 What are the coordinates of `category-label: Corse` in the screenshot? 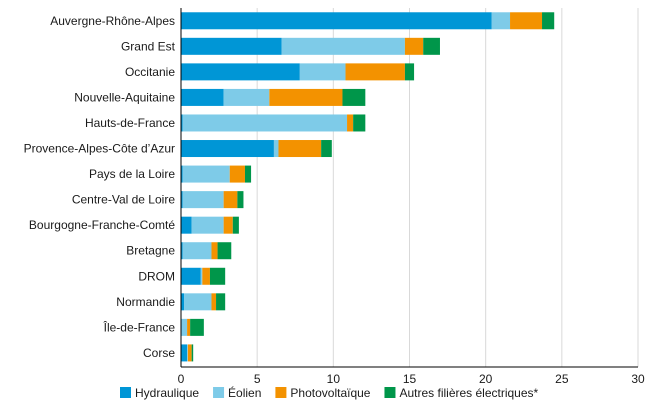 It's located at (159, 353).